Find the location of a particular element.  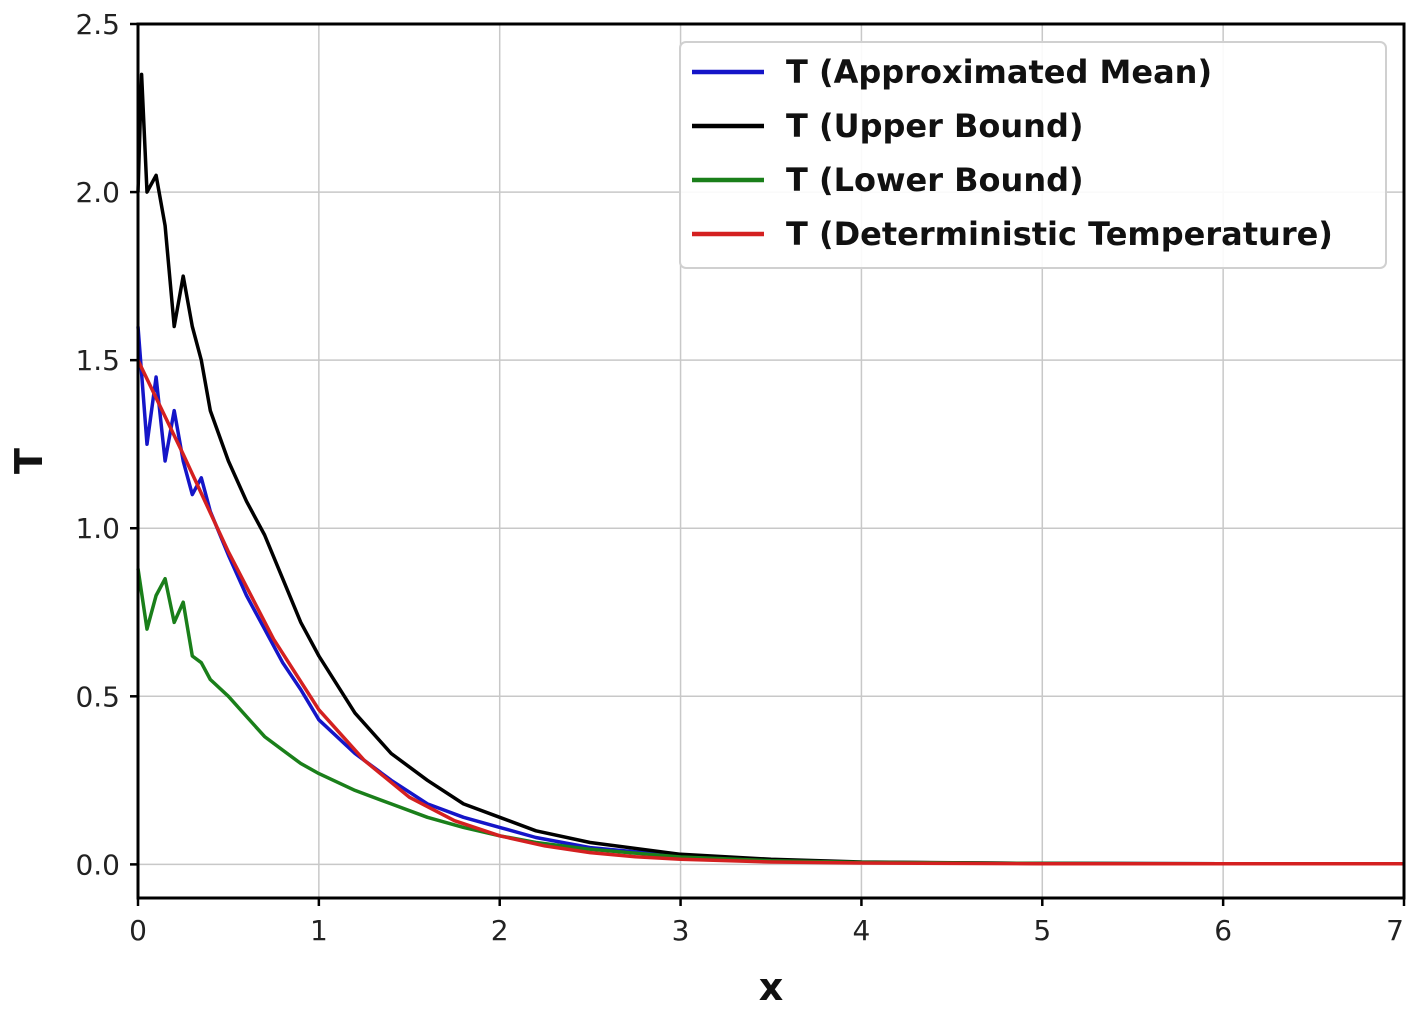

legend-label-3: T (Lower Bound) is located at coordinates (935, 180).